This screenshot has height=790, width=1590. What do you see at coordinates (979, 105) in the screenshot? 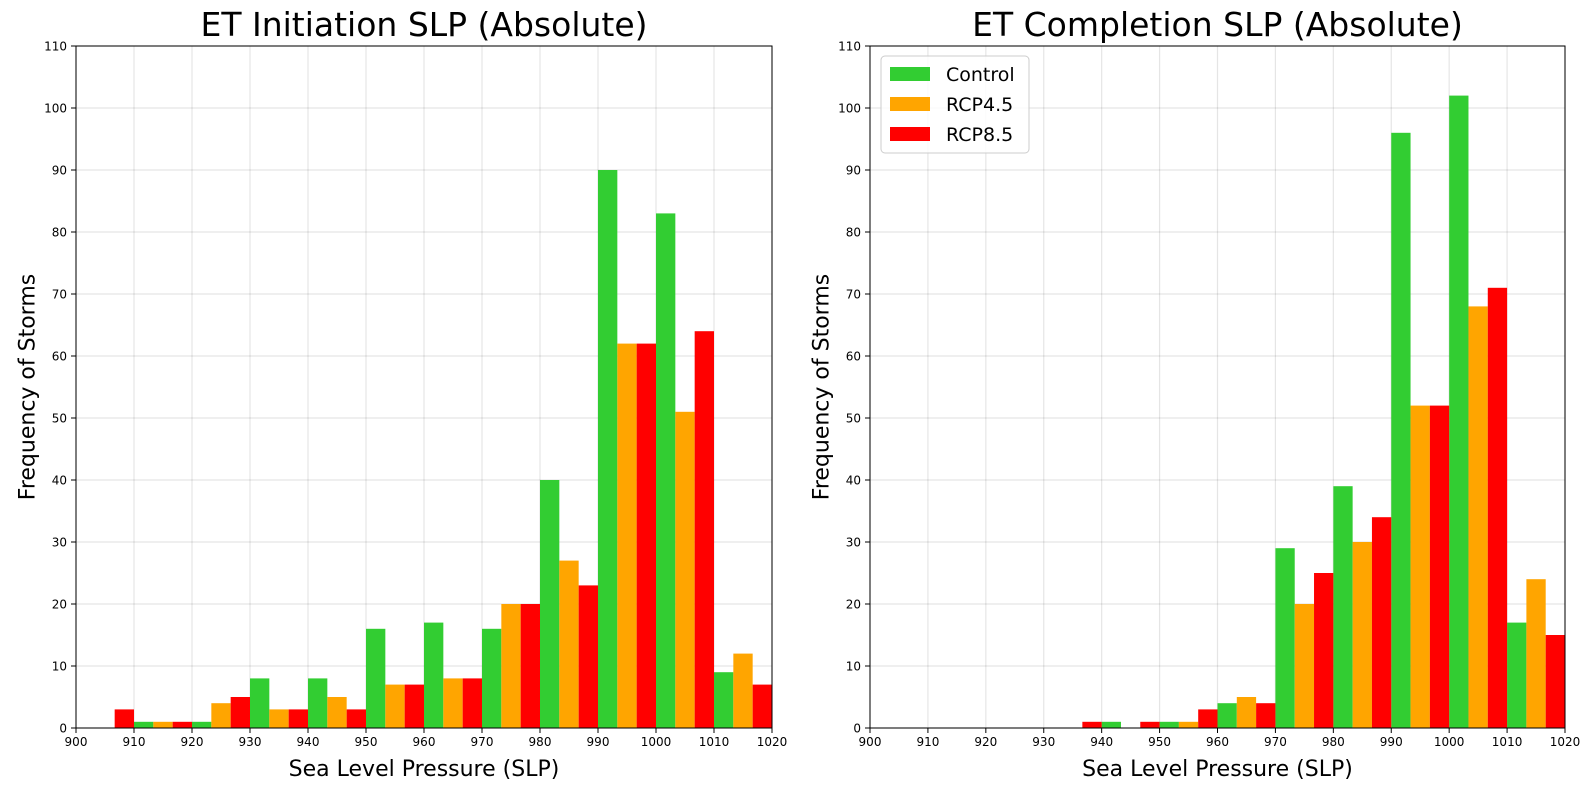
I see `legend-label: RCP4.5` at bounding box center [979, 105].